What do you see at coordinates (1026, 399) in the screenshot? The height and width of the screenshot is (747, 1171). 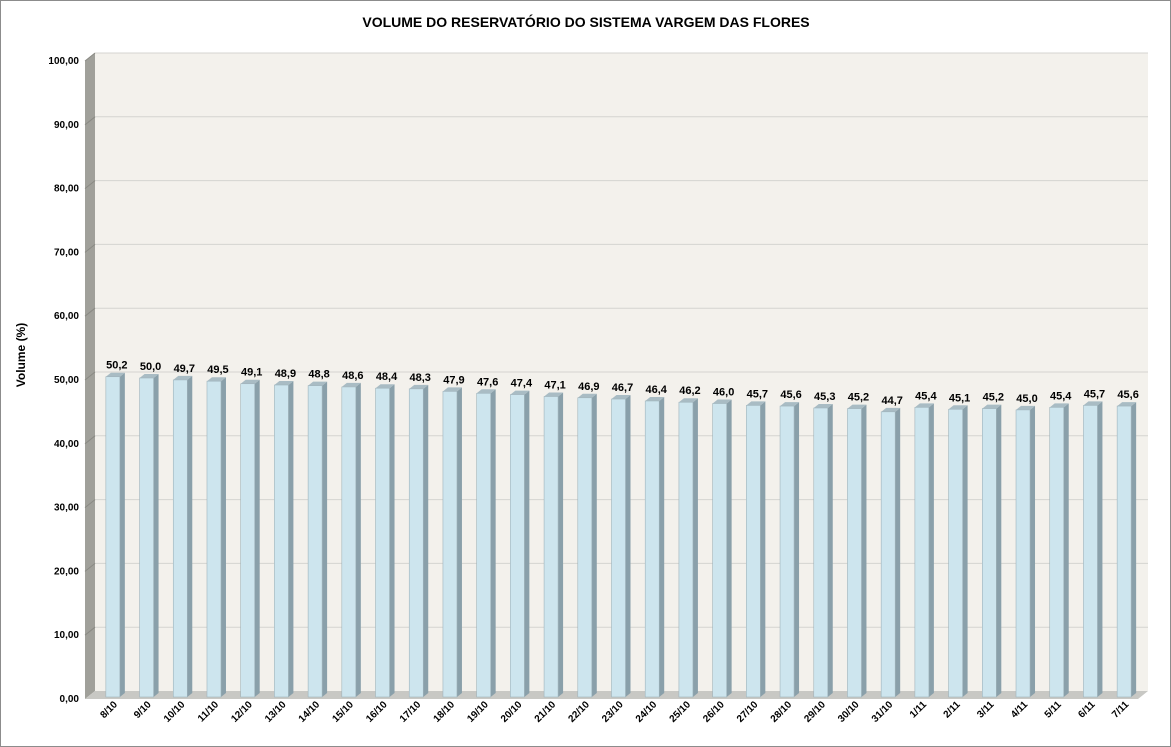 I see `data-label: 45,0` at bounding box center [1026, 399].